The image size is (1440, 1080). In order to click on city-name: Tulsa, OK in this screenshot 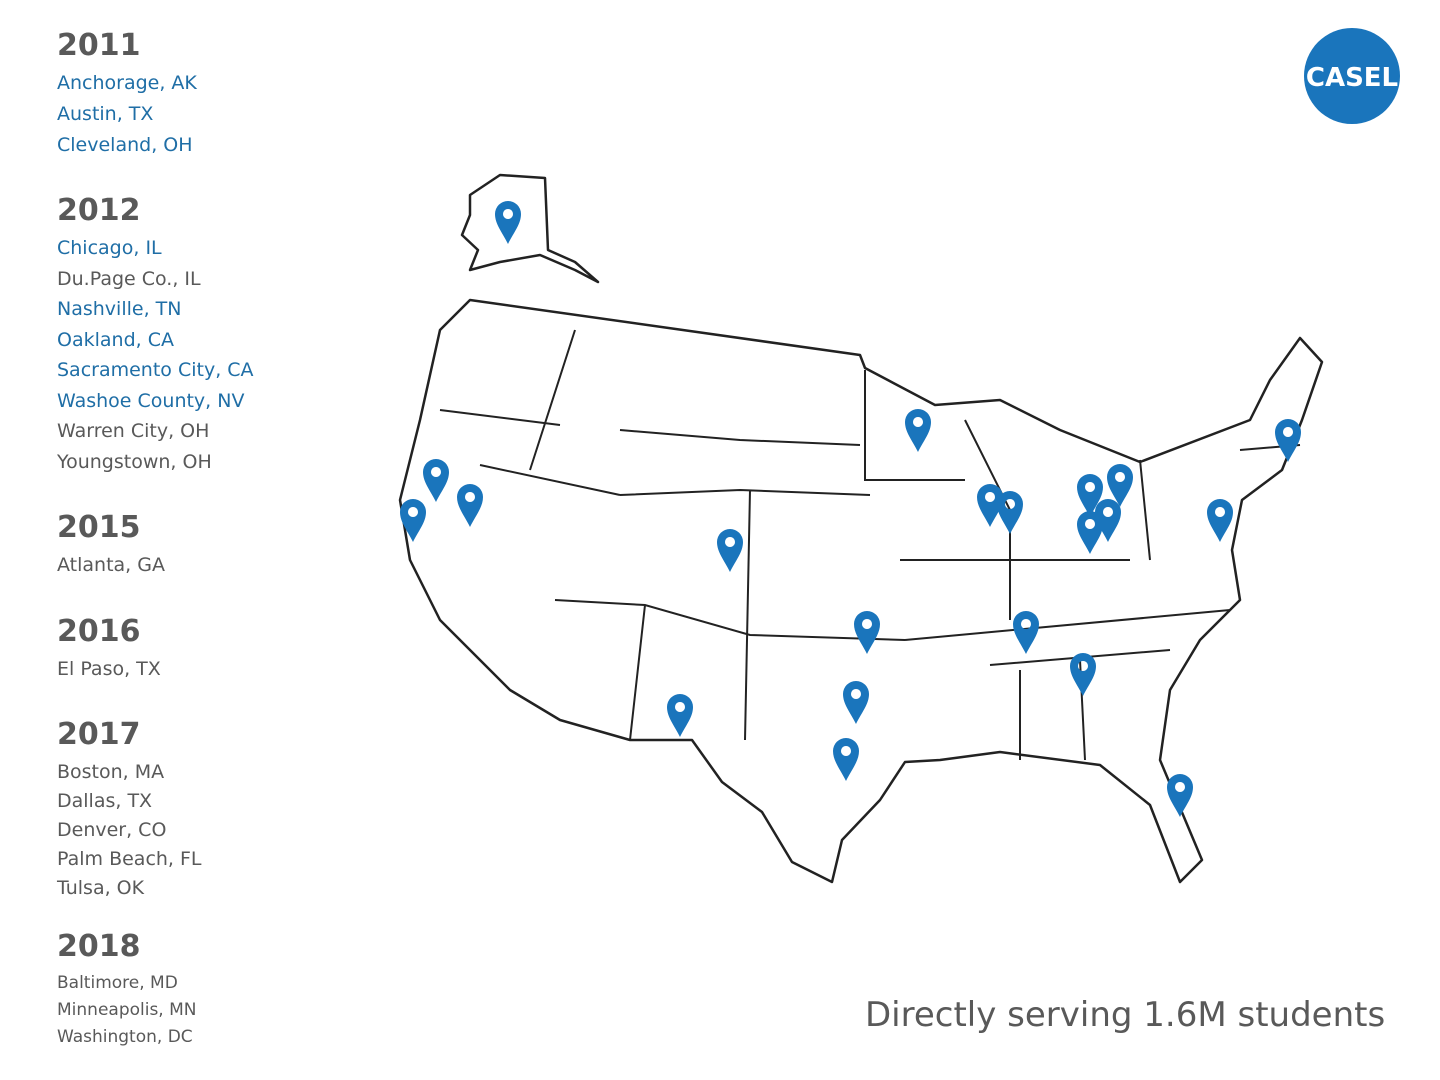, I will do `click(101, 888)`.